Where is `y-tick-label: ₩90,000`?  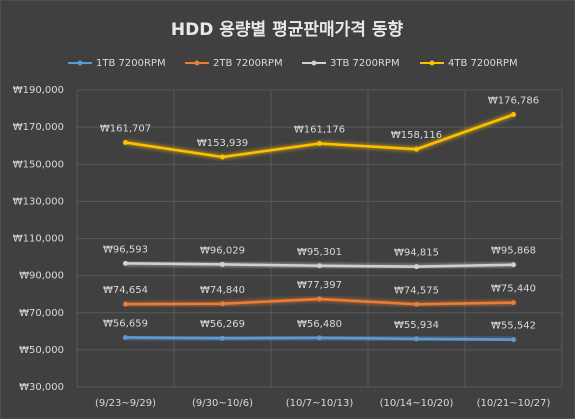
y-tick-label: ₩90,000 is located at coordinates (41, 276).